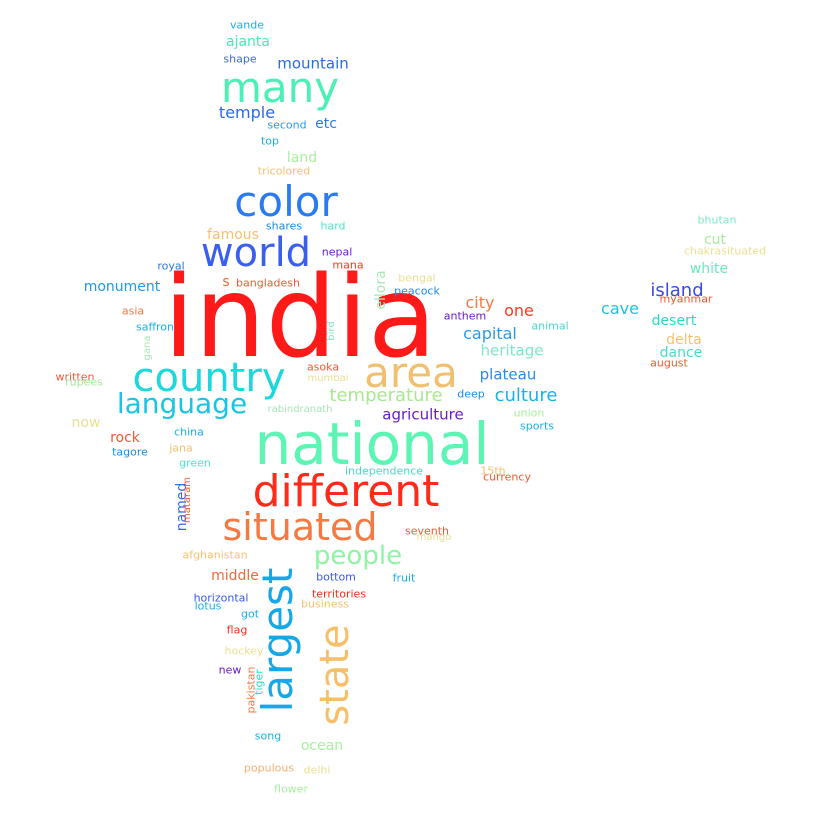  Describe the element at coordinates (529, 413) in the screenshot. I see `cloud-word-union: union` at that location.